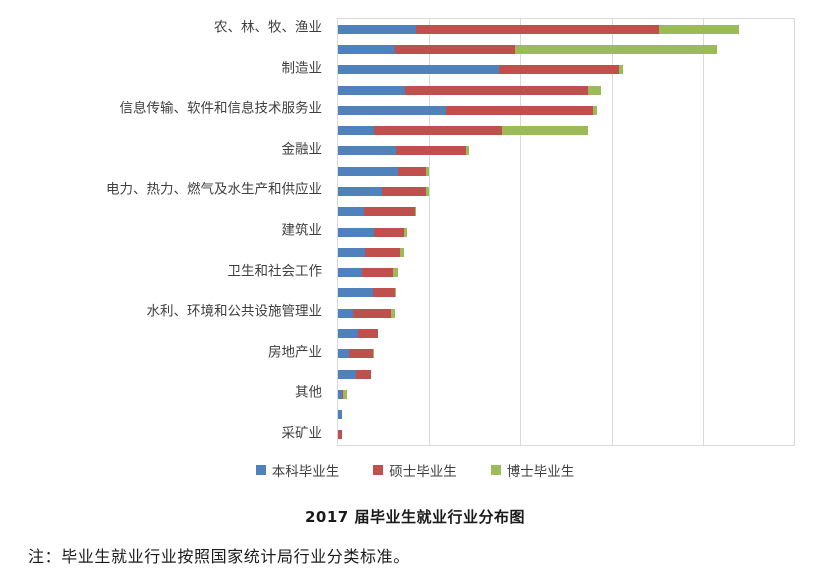 The height and width of the screenshot is (579, 830). I want to click on legend-label: 硕士毕业生, so click(423, 472).